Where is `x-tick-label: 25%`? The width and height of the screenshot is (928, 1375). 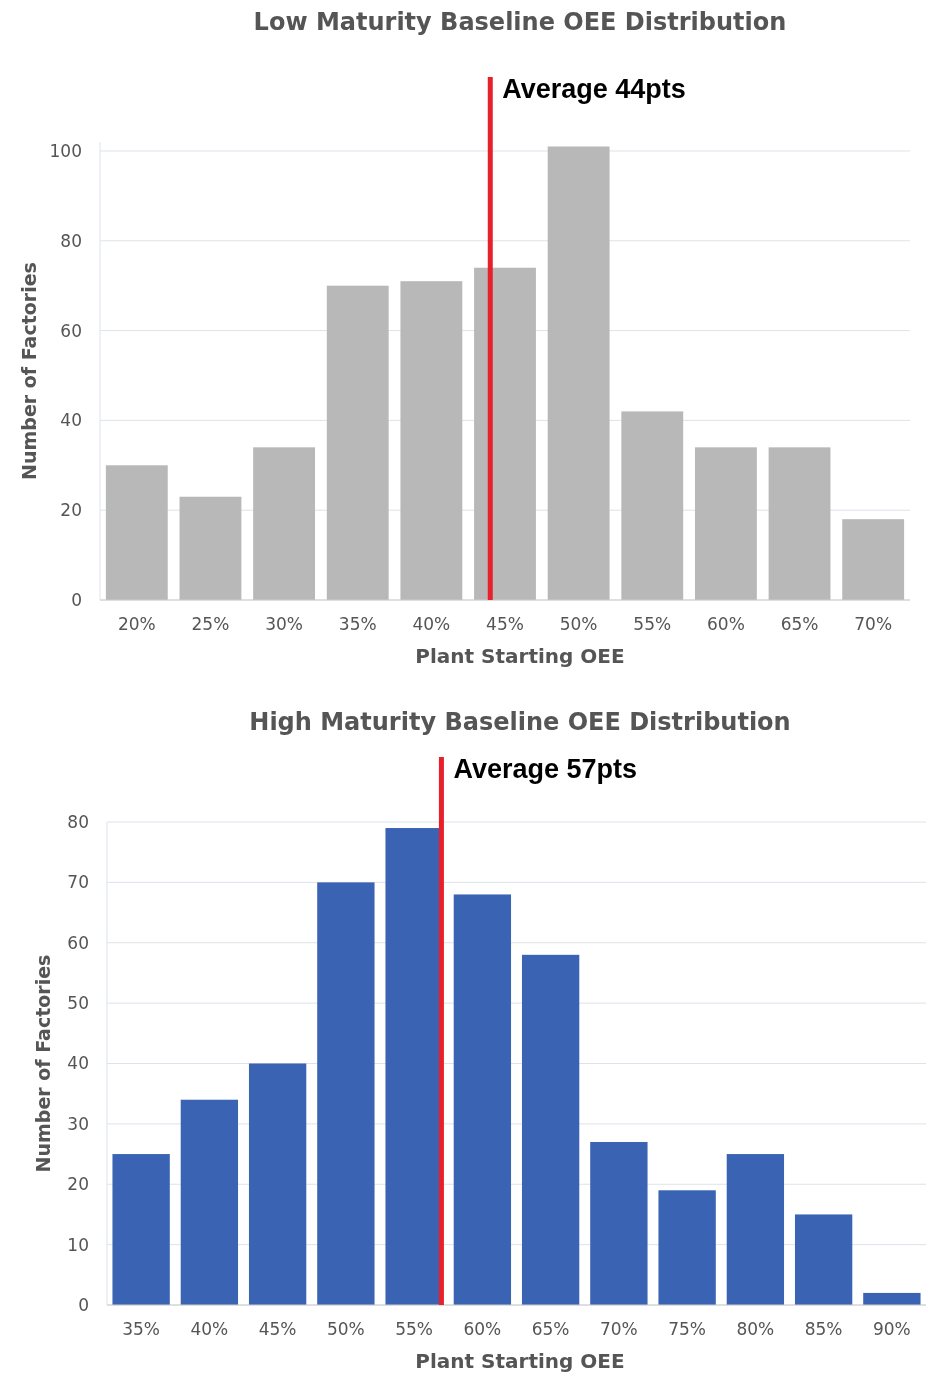 x-tick-label: 25% is located at coordinates (210, 624).